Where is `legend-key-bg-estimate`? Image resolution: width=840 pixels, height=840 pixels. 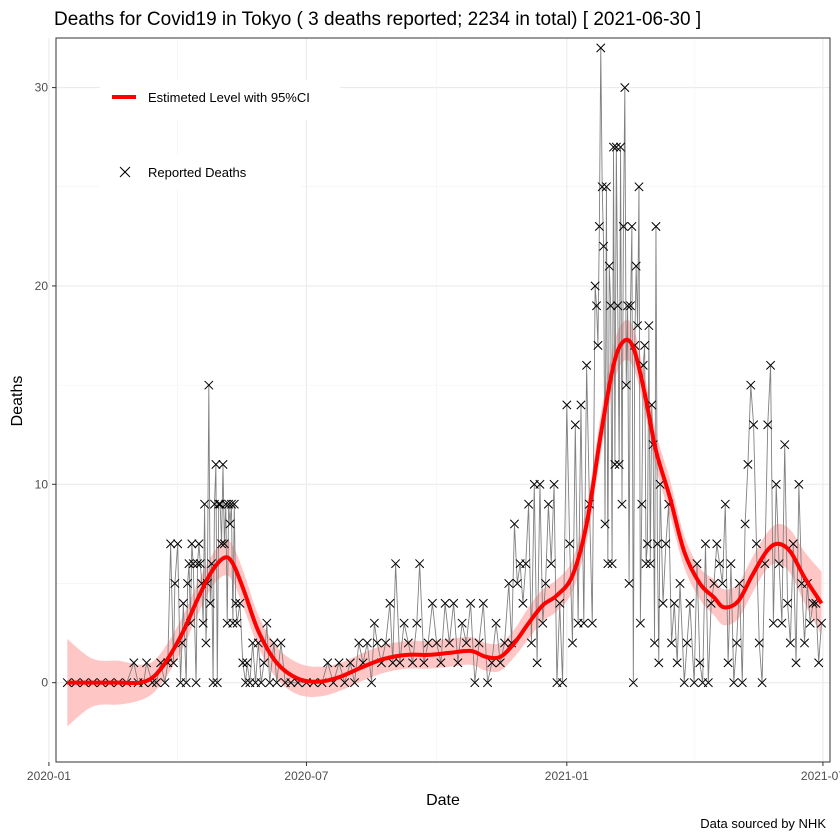 legend-key-bg-estimate is located at coordinates (220, 100).